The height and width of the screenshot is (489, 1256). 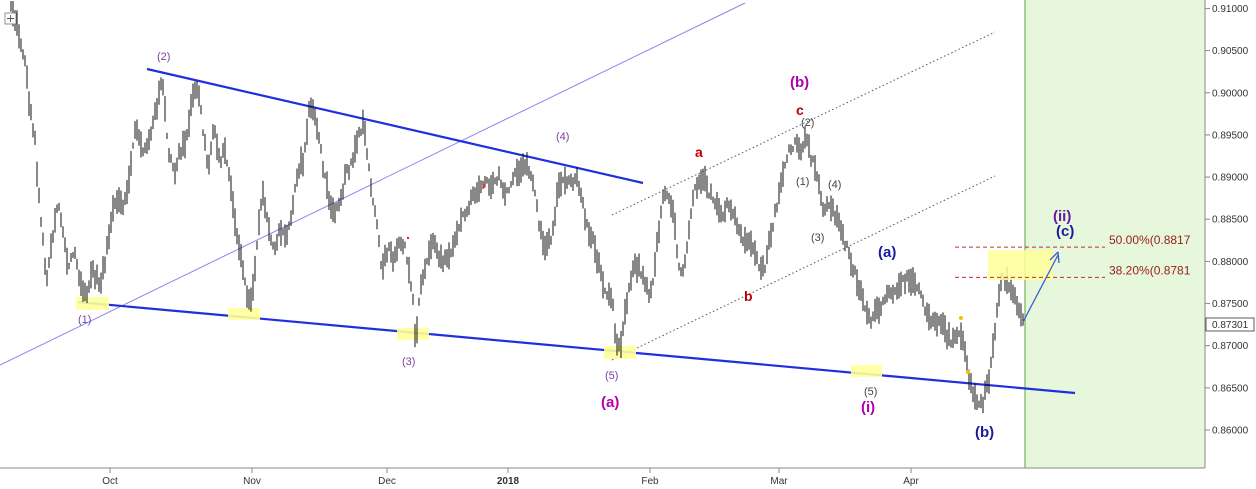 I want to click on channel-line-lower, so click(x=803, y=268).